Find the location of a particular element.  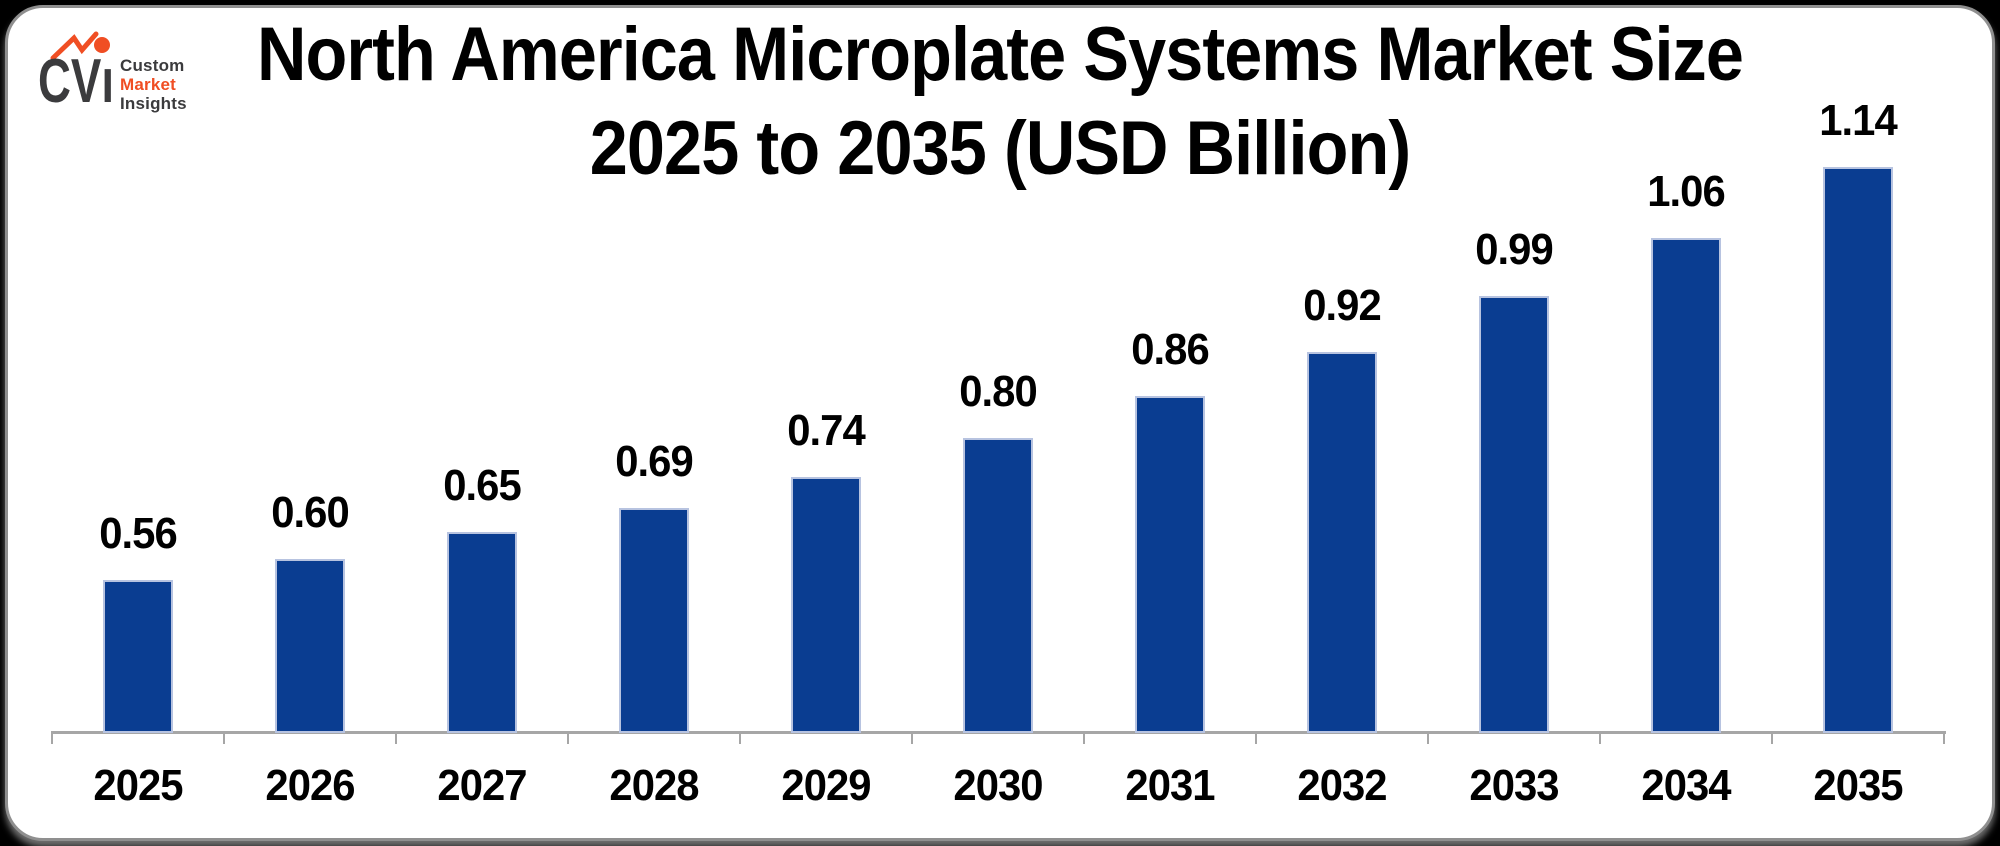

logo-wordmark: Custom Market Insights is located at coordinates (153, 84).